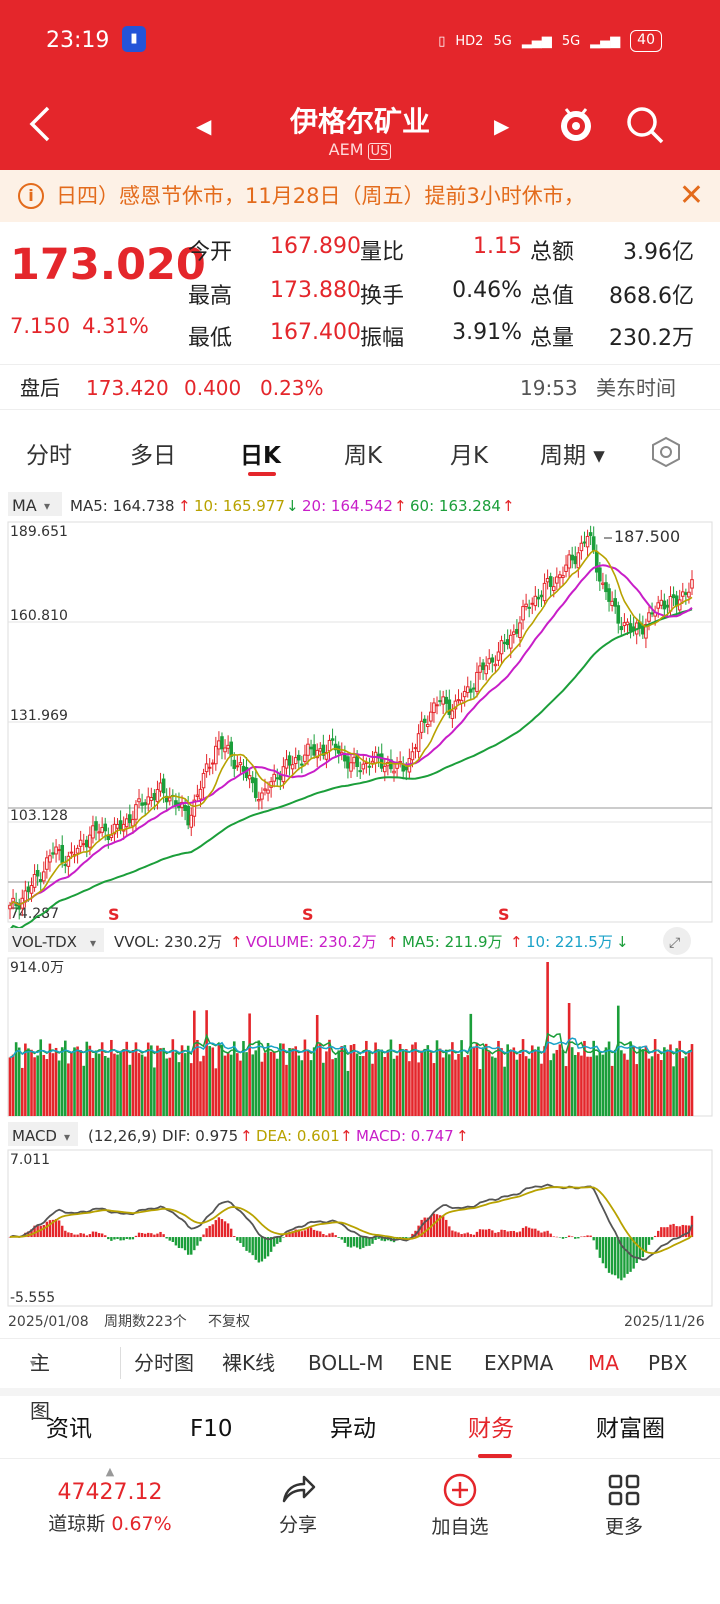  Describe the element at coordinates (363, 456) in the screenshot. I see `tab-weekly-k: 周K` at that location.